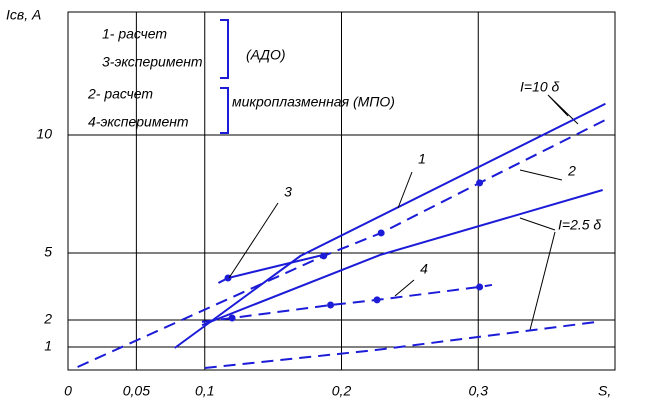 Image resolution: width=665 pixels, height=419 pixels. Describe the element at coordinates (424, 269) in the screenshot. I see `series-label: 4` at that location.